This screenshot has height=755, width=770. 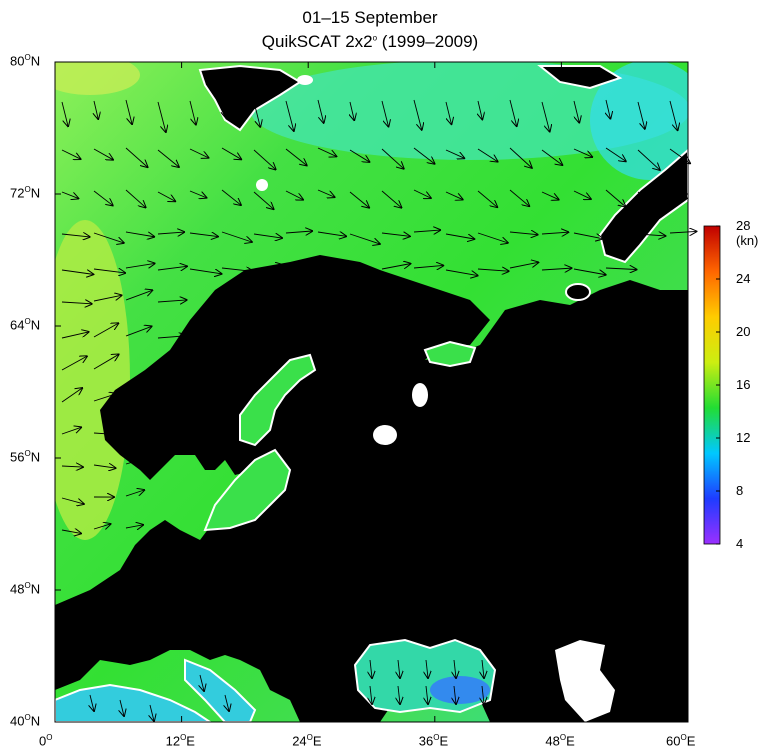 What do you see at coordinates (220, 690) in the screenshot?
I see `adriatic-sea` at bounding box center [220, 690].